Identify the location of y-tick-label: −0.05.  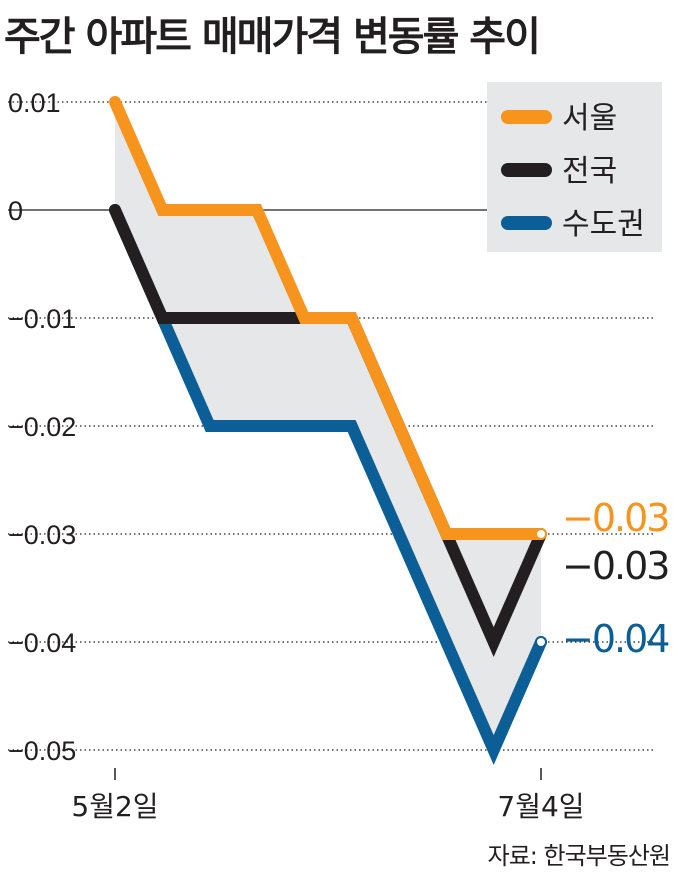
(42, 751).